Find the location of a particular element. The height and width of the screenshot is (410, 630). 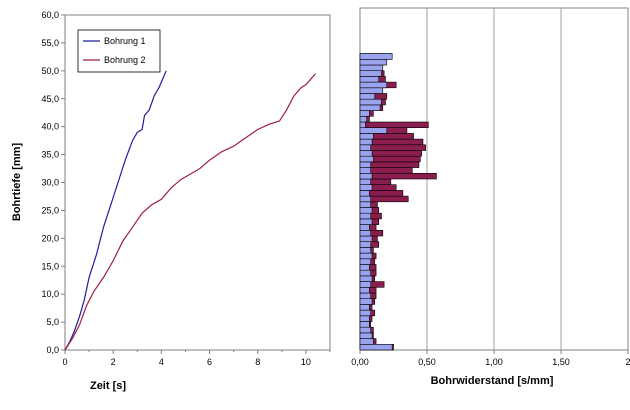

y-tick-label: 0,0 is located at coordinates (52, 350).